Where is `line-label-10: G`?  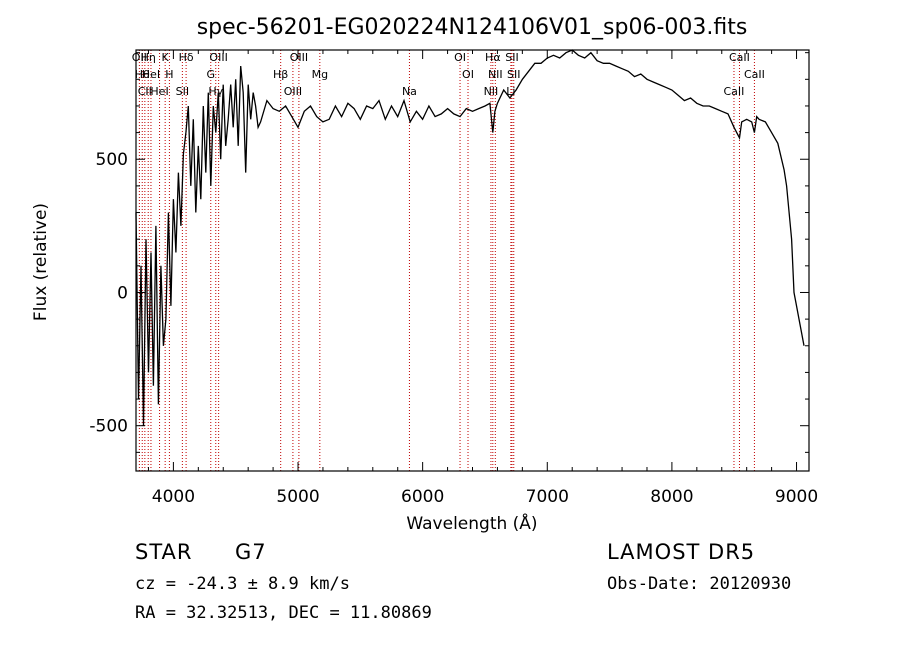
line-label-10: G is located at coordinates (211, 74).